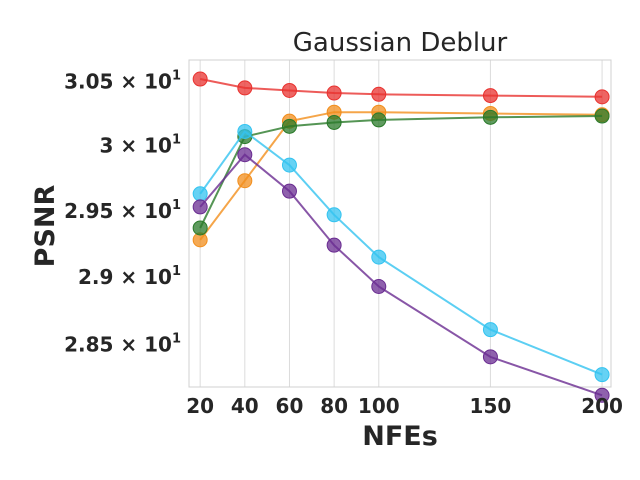 Image resolution: width=640 pixels, height=480 pixels. Describe the element at coordinates (118, 345) in the screenshot. I see `y-tick-mantissa: 2.85 × 10` at that location.